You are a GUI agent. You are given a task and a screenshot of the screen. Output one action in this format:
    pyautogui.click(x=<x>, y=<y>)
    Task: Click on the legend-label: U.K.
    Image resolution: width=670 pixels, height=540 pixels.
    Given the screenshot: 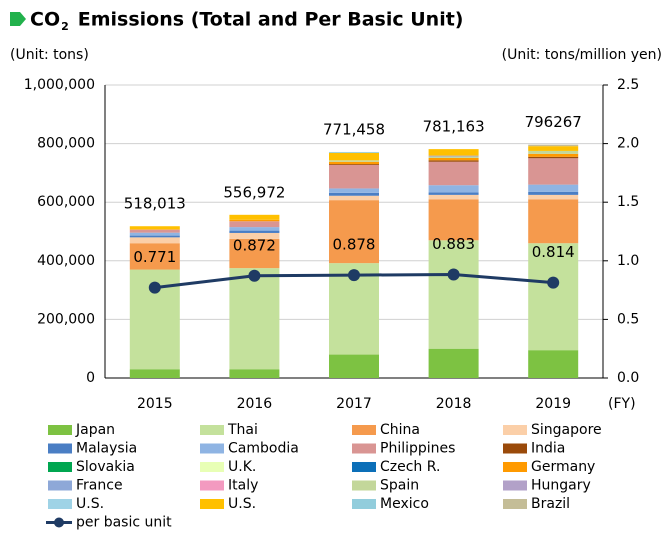 What is the action you would take?
    pyautogui.click(x=242, y=467)
    